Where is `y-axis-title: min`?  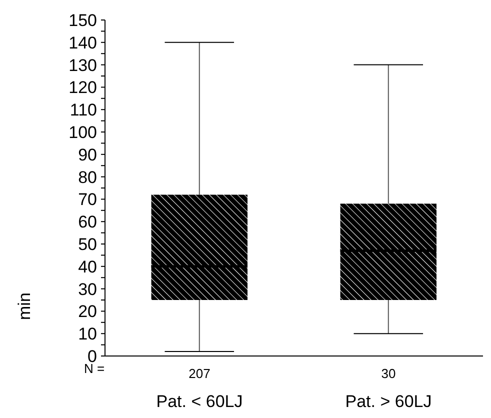 y-axis-title: min is located at coordinates (24, 306).